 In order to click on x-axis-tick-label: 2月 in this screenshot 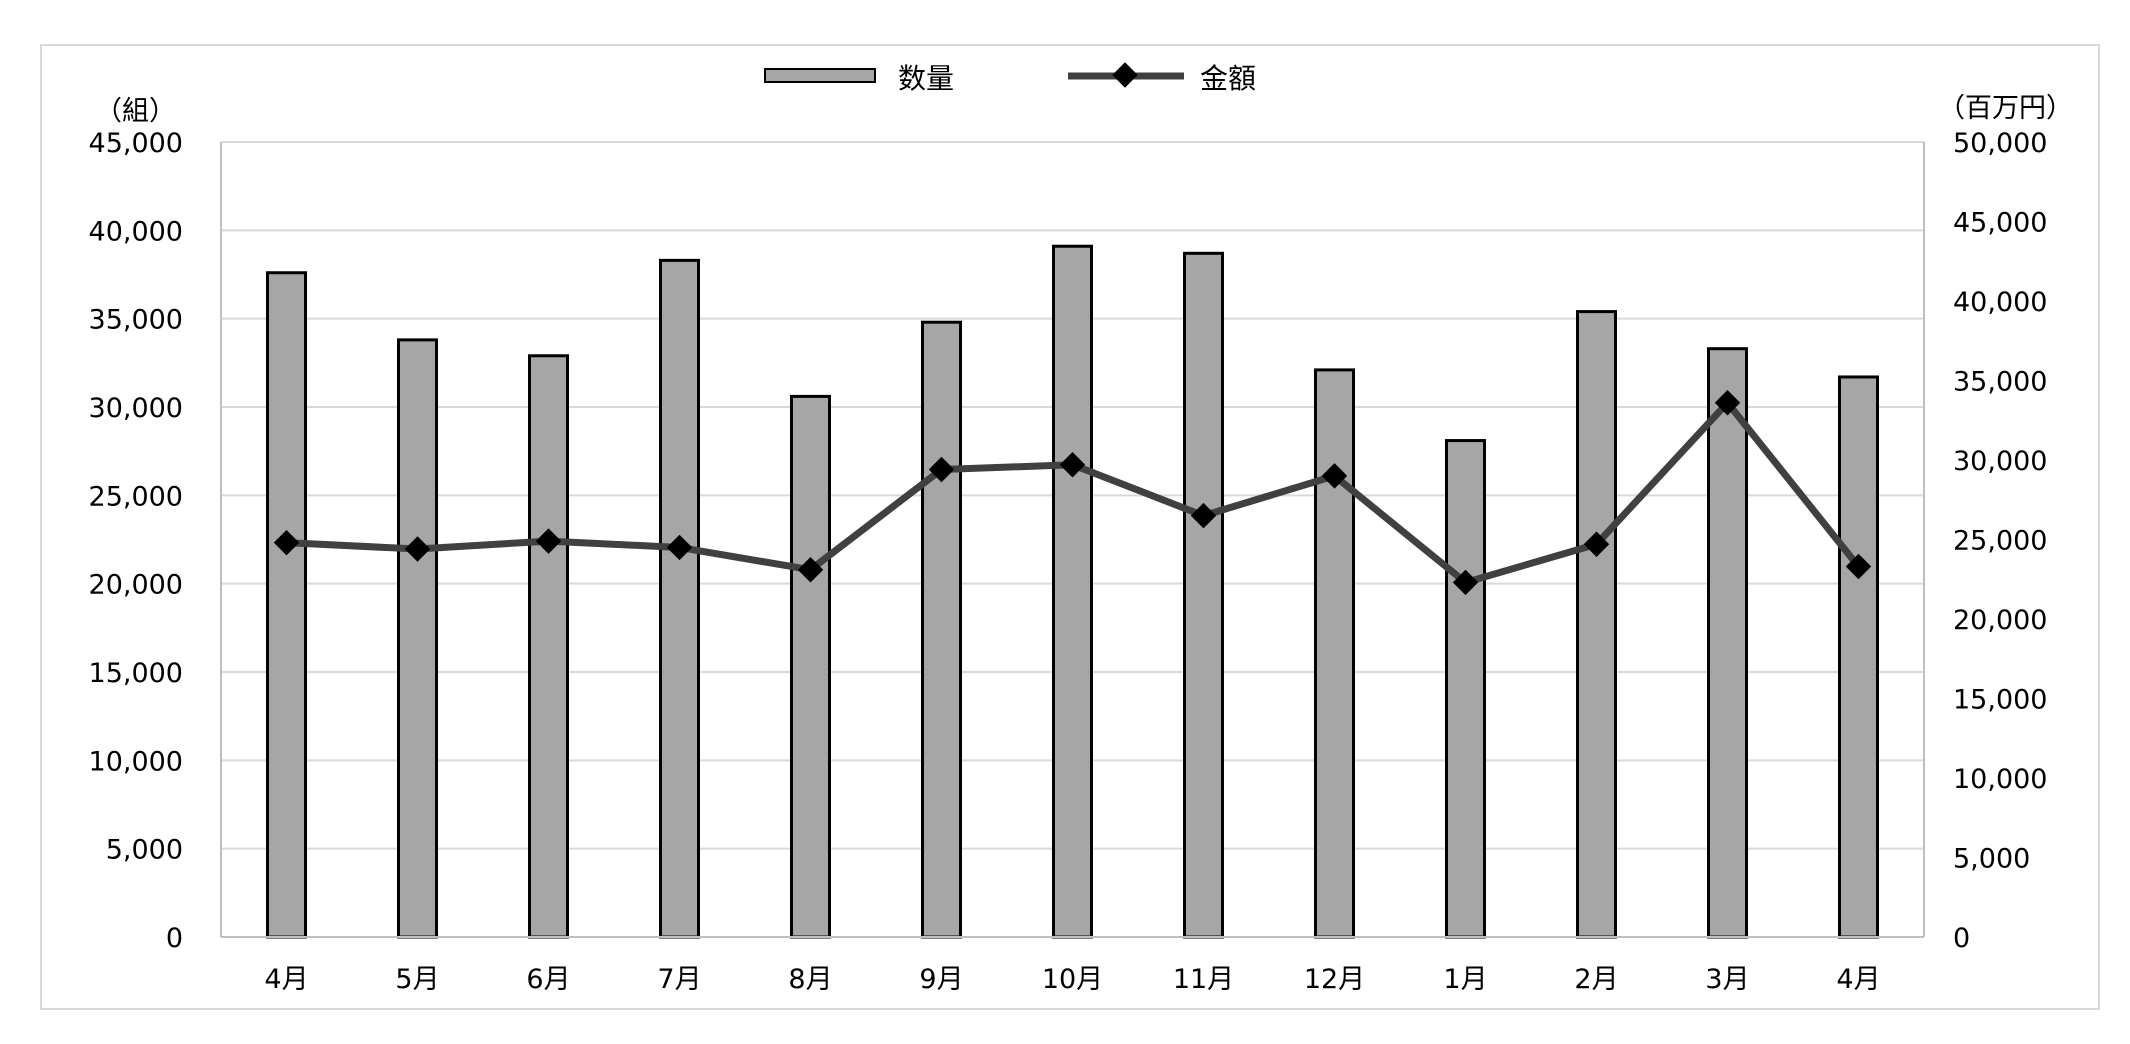, I will do `click(1596, 979)`.